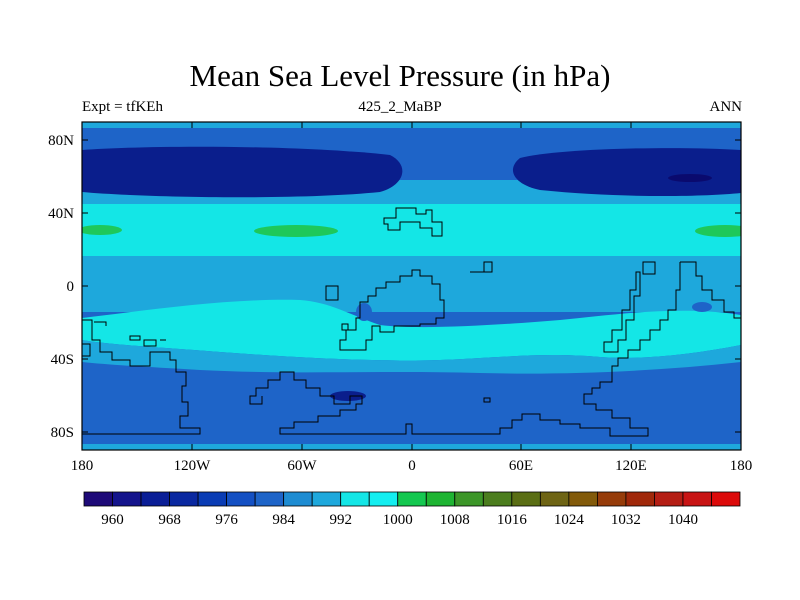 This screenshot has height=600, width=800. Describe the element at coordinates (283, 520) in the screenshot. I see `colorbar-label: 984` at that location.